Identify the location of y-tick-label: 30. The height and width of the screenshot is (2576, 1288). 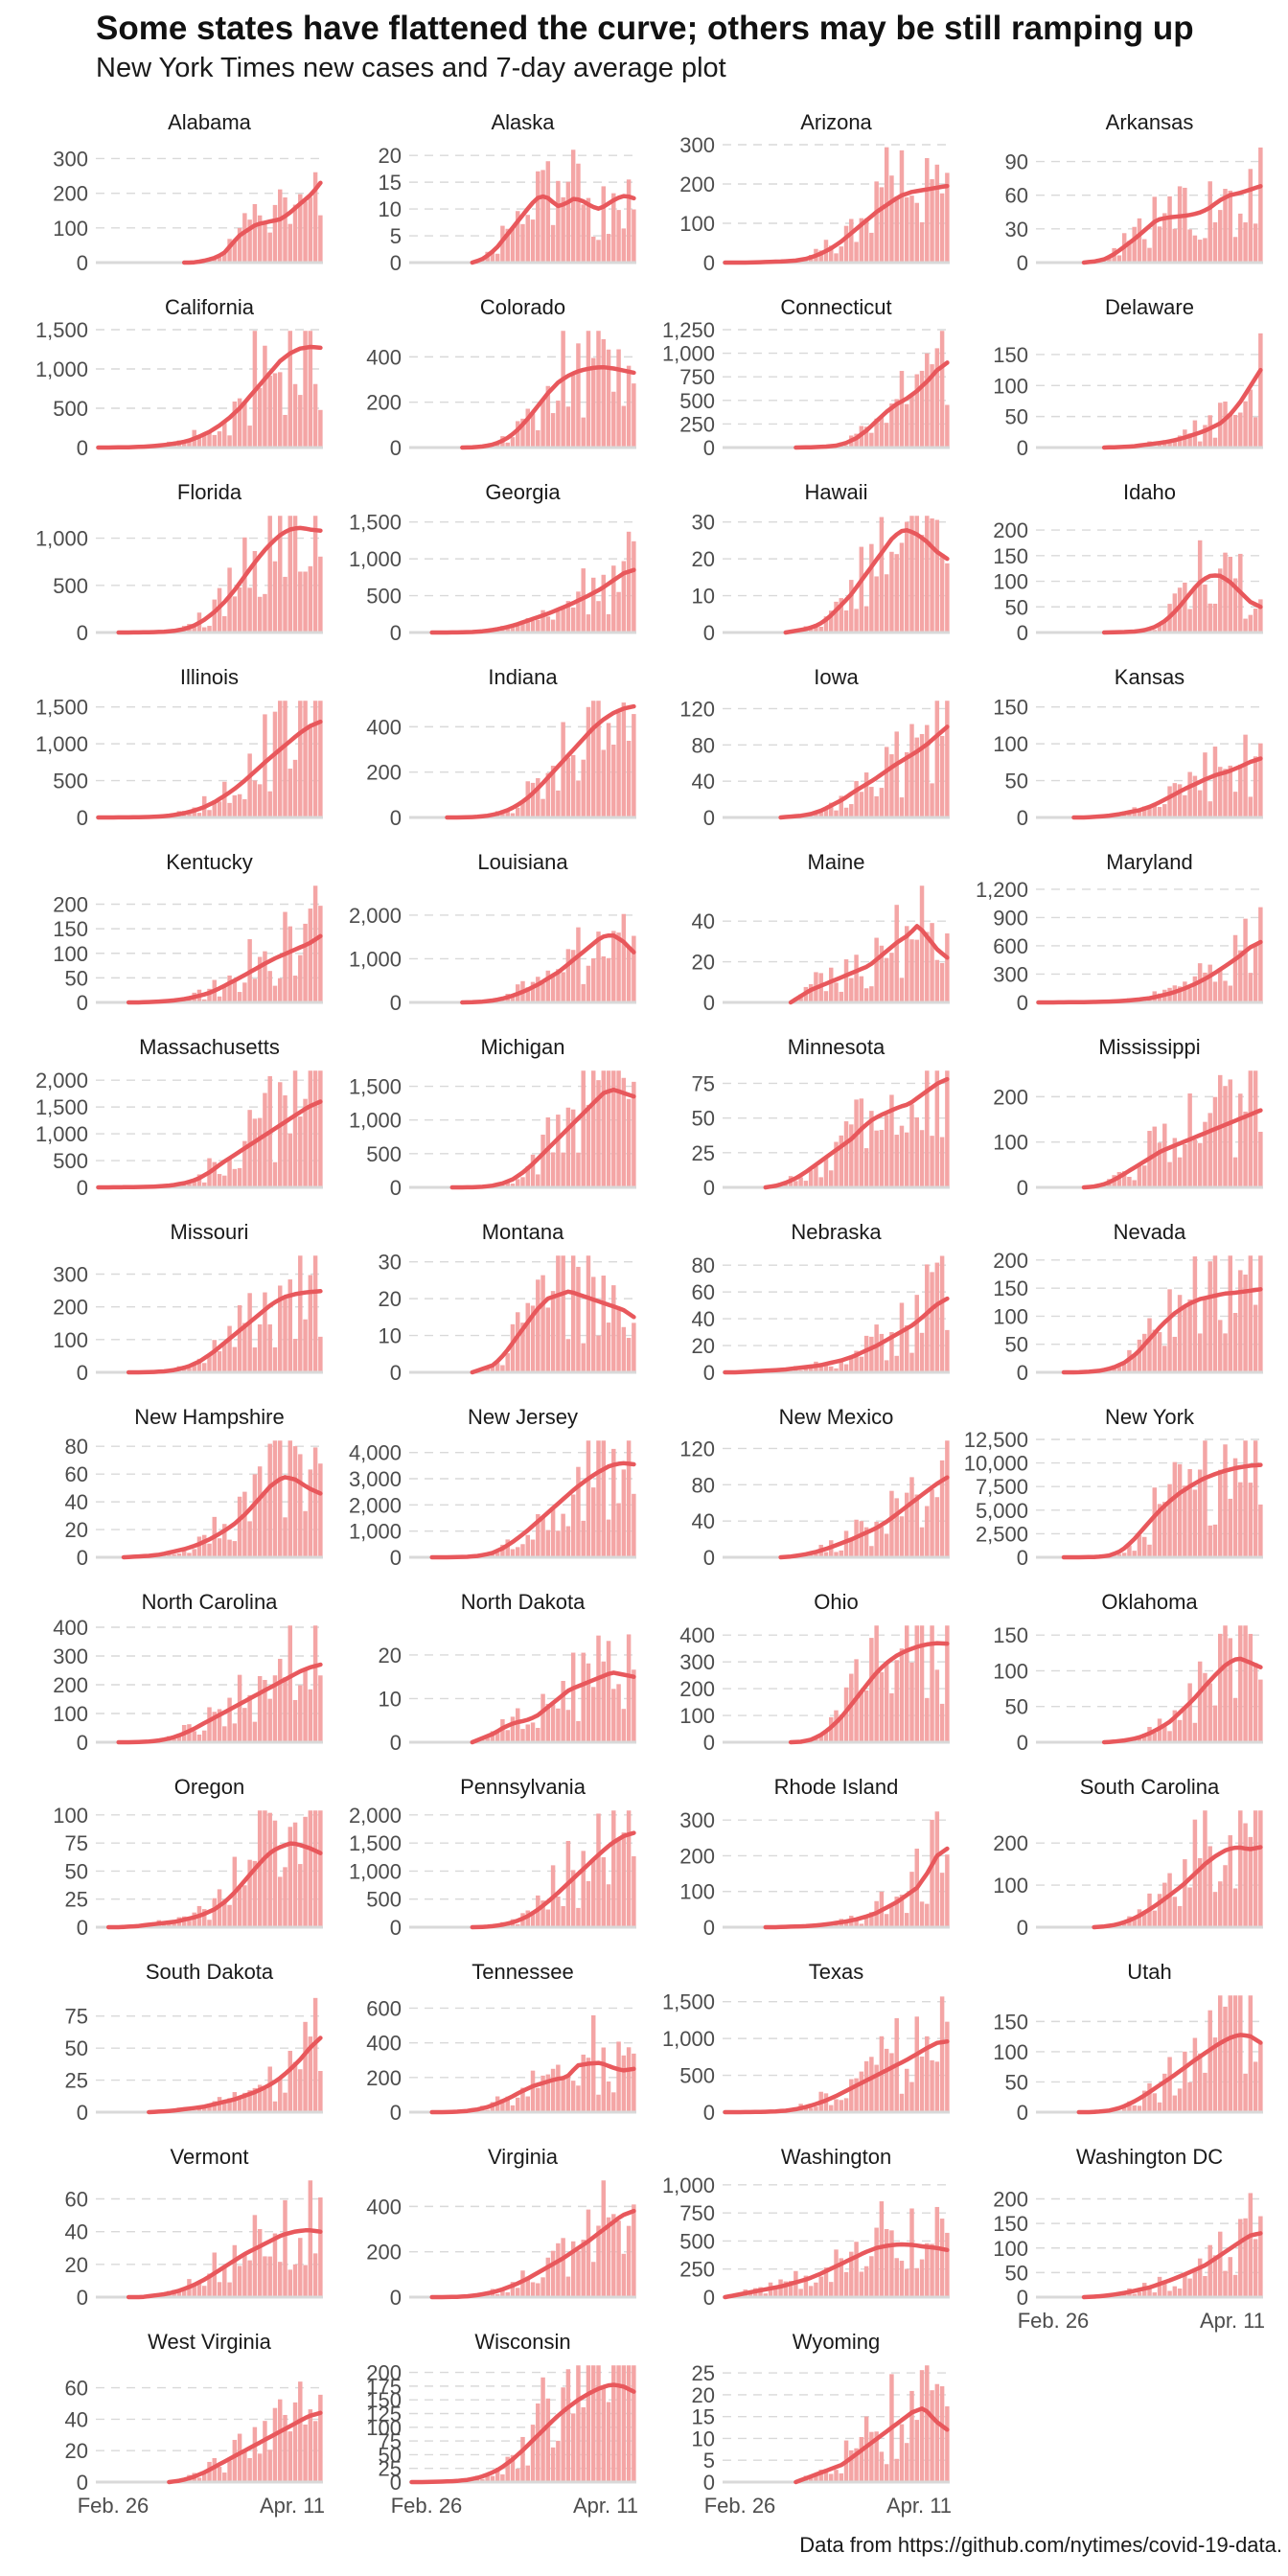
(390, 1263).